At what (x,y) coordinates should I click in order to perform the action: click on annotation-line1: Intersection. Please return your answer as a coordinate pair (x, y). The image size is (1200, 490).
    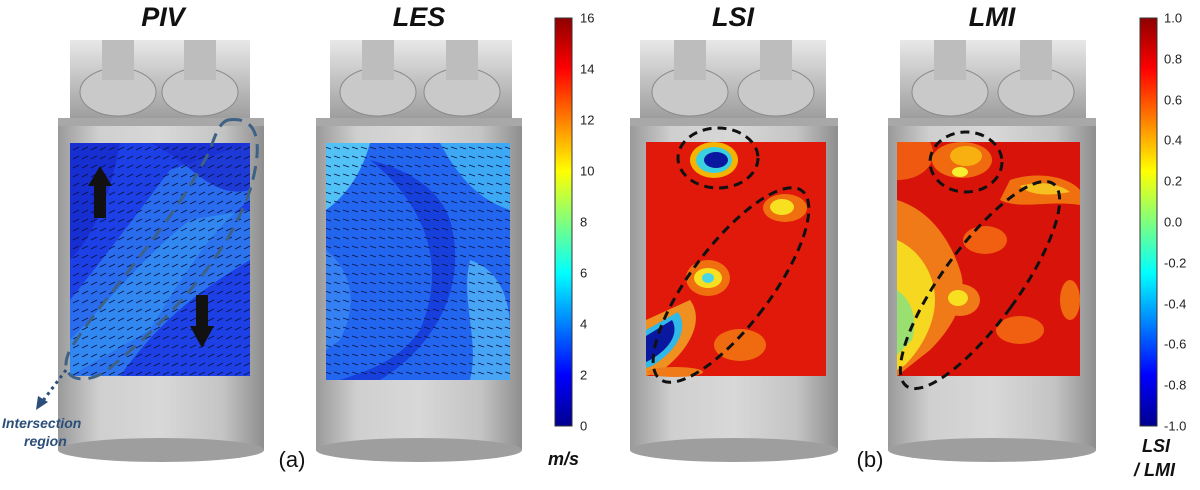
    Looking at the image, I should click on (42, 423).